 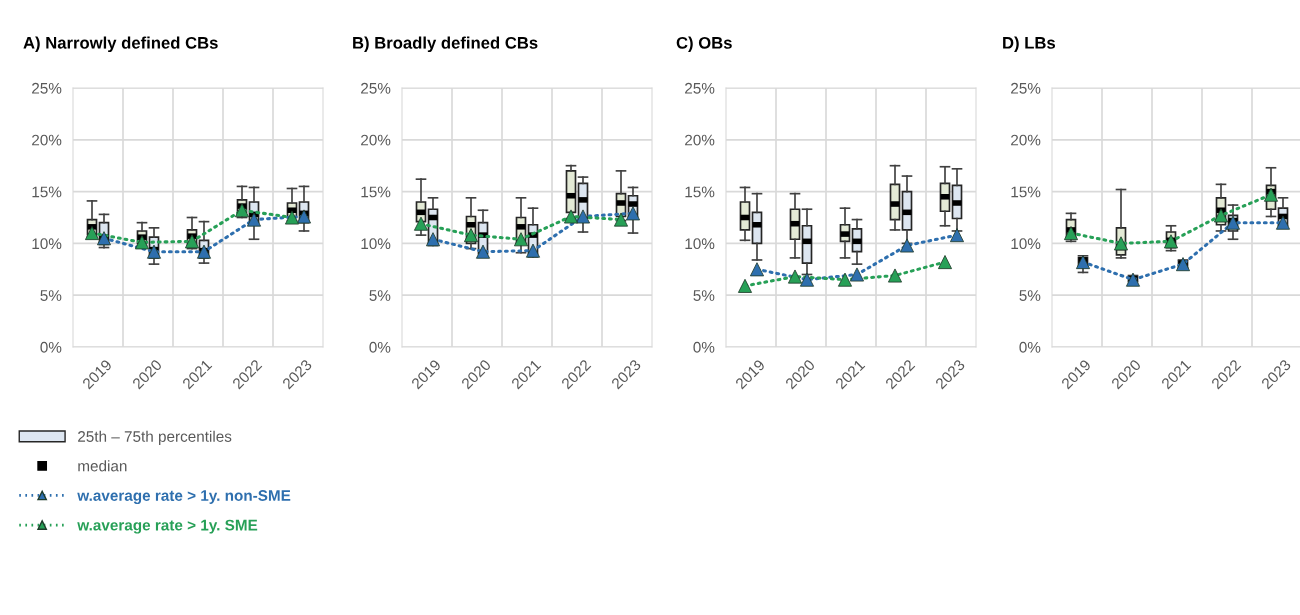 I want to click on legend-label: w.average rate > 1y. SME, so click(x=167, y=526).